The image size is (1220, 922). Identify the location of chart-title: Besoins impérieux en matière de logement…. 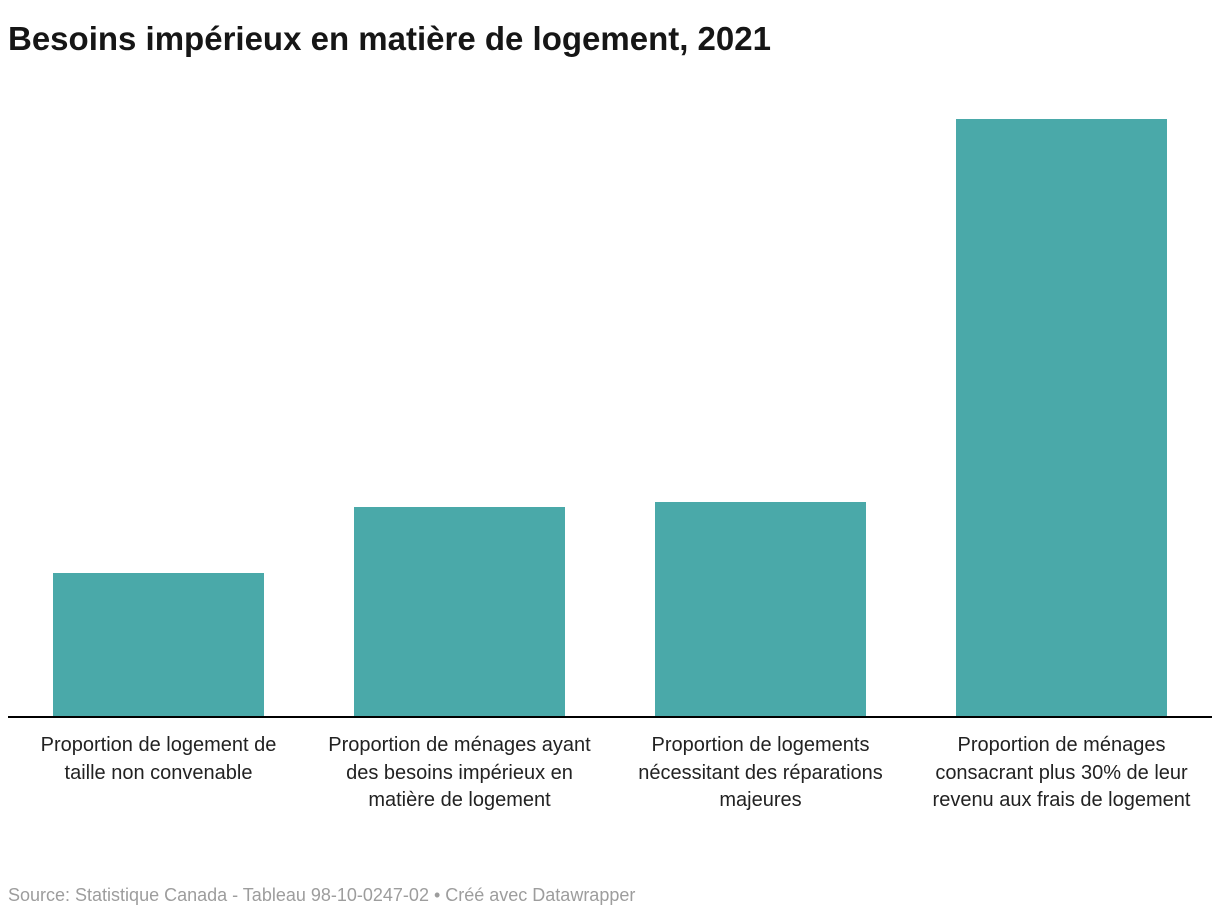
(389, 38).